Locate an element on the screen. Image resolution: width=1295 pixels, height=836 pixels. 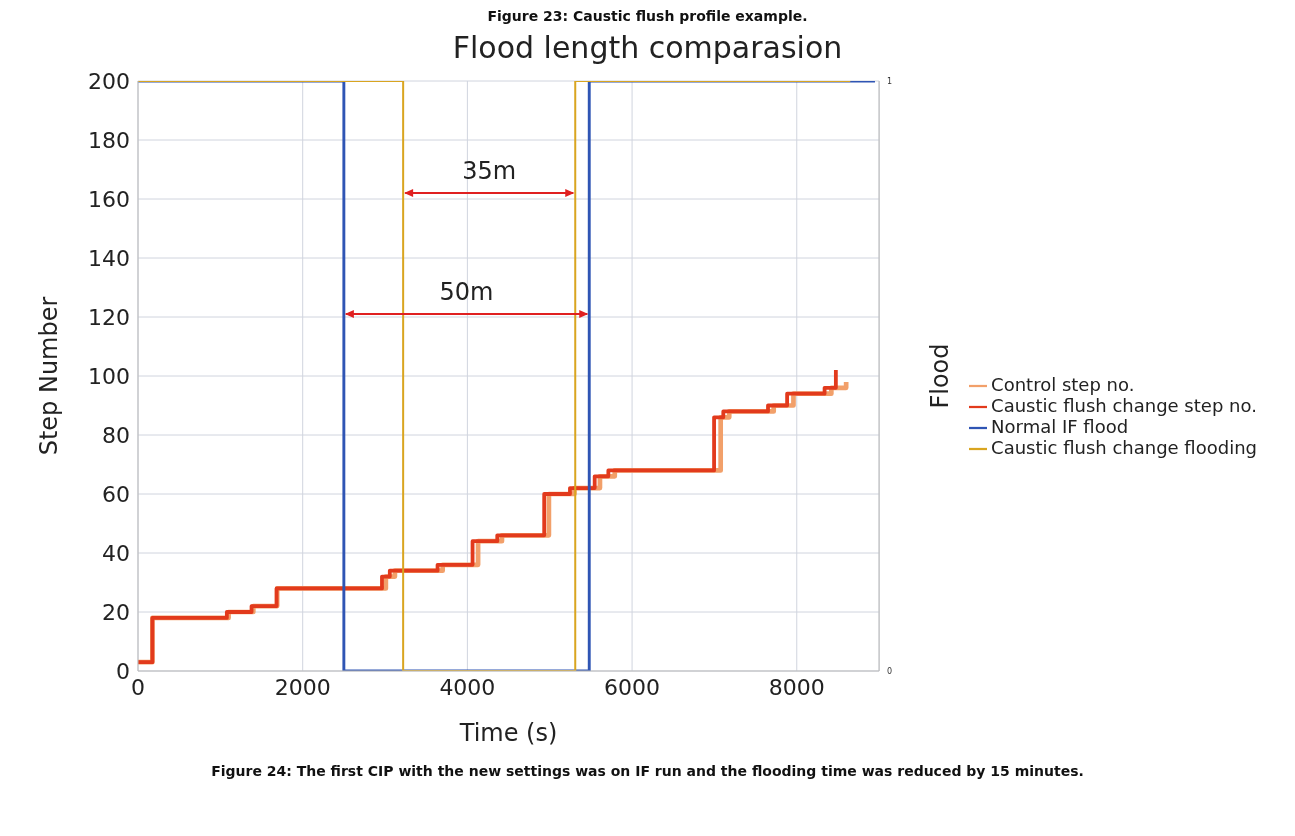
legend-label: Caustic flush change step no. is located at coordinates (1124, 405).